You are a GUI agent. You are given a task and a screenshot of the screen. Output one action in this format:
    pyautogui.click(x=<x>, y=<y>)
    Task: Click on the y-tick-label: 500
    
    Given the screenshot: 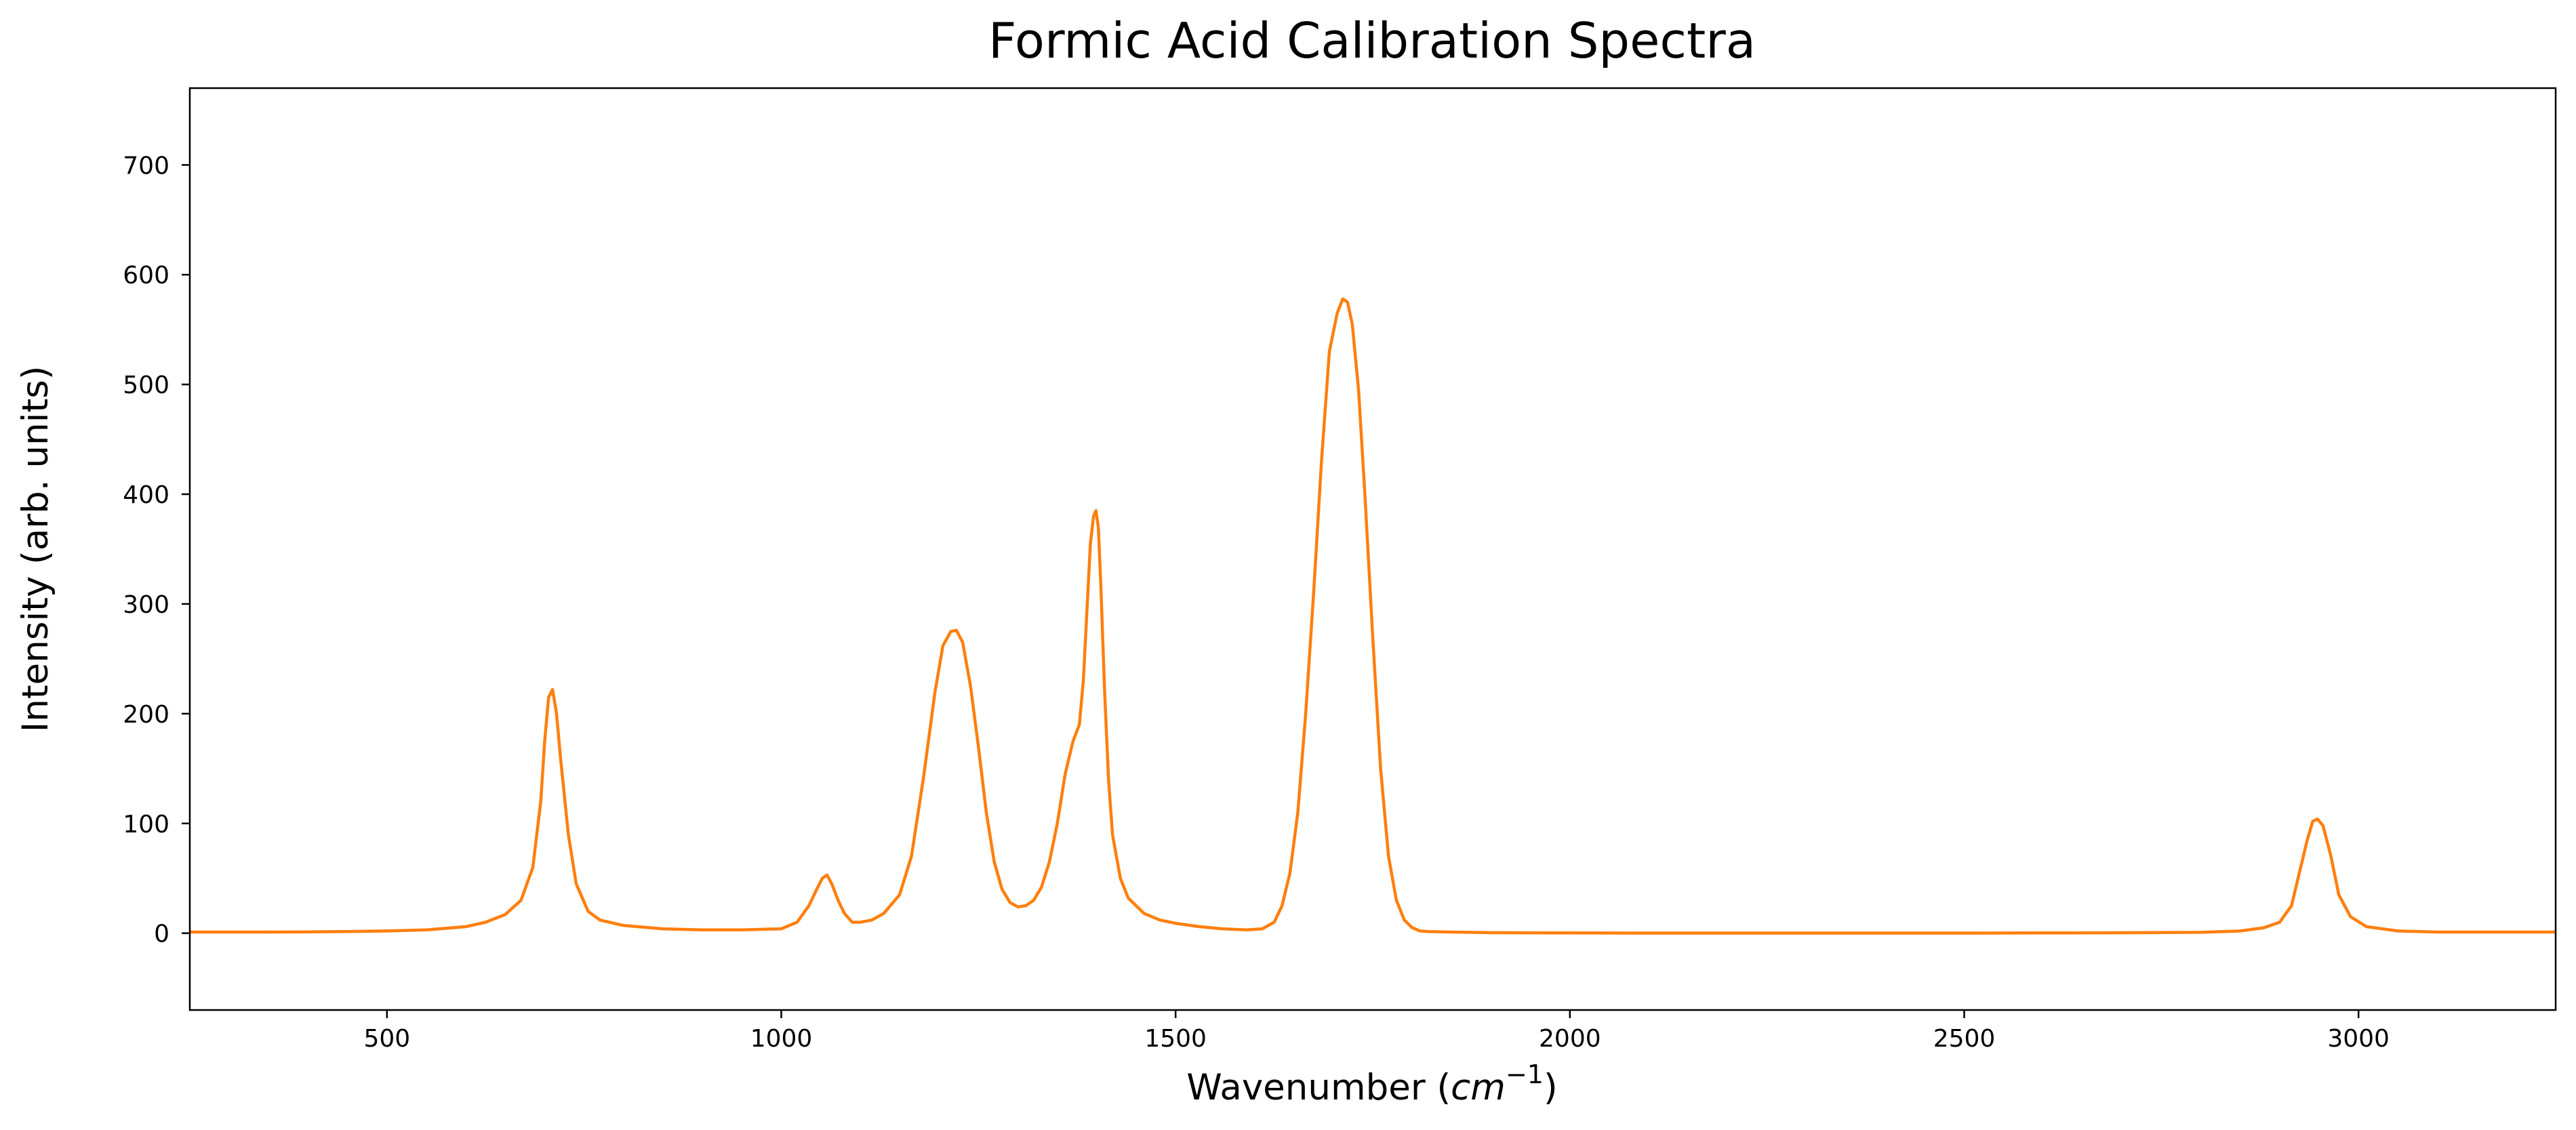 What is the action you would take?
    pyautogui.click(x=146, y=385)
    